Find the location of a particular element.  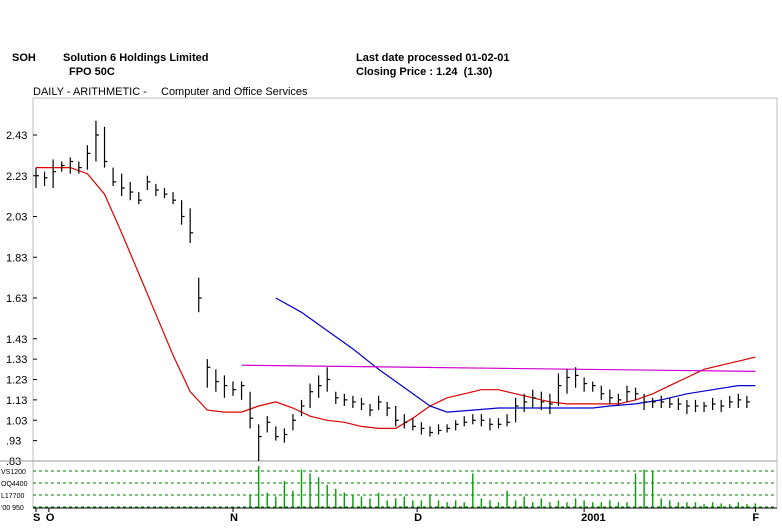

y-tick-label: 2.43 is located at coordinates (16, 136).